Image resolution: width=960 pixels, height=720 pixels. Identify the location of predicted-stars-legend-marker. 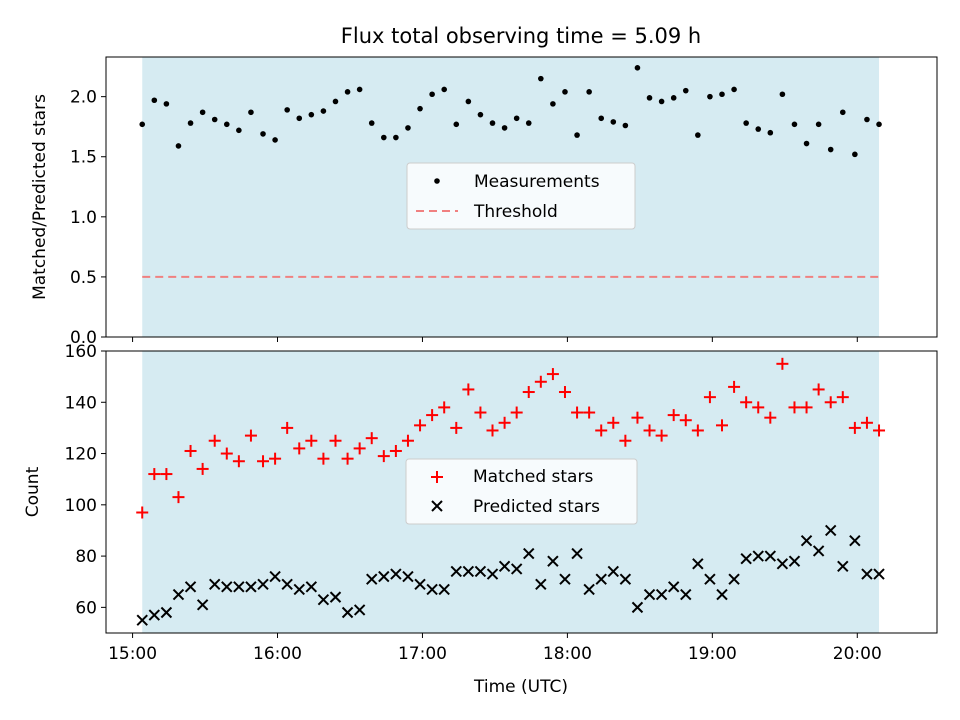
(437, 506).